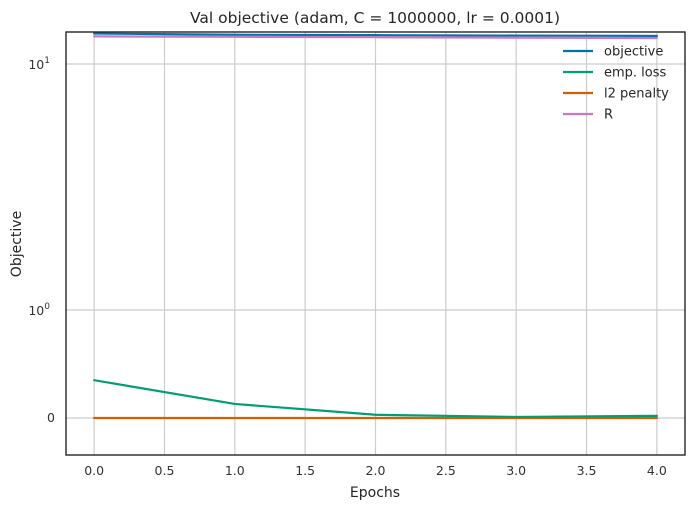 This screenshot has height=510, width=695. I want to click on series-line-r, so click(375, 37).